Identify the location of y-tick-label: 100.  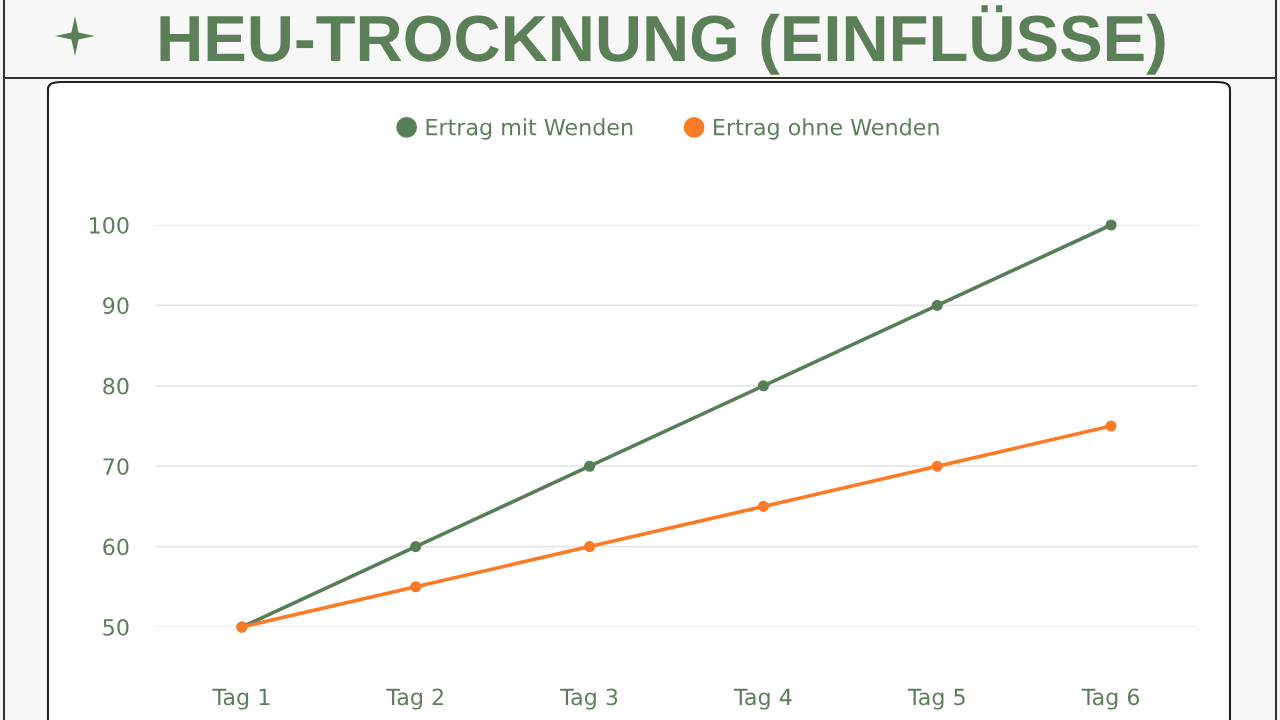
(109, 225).